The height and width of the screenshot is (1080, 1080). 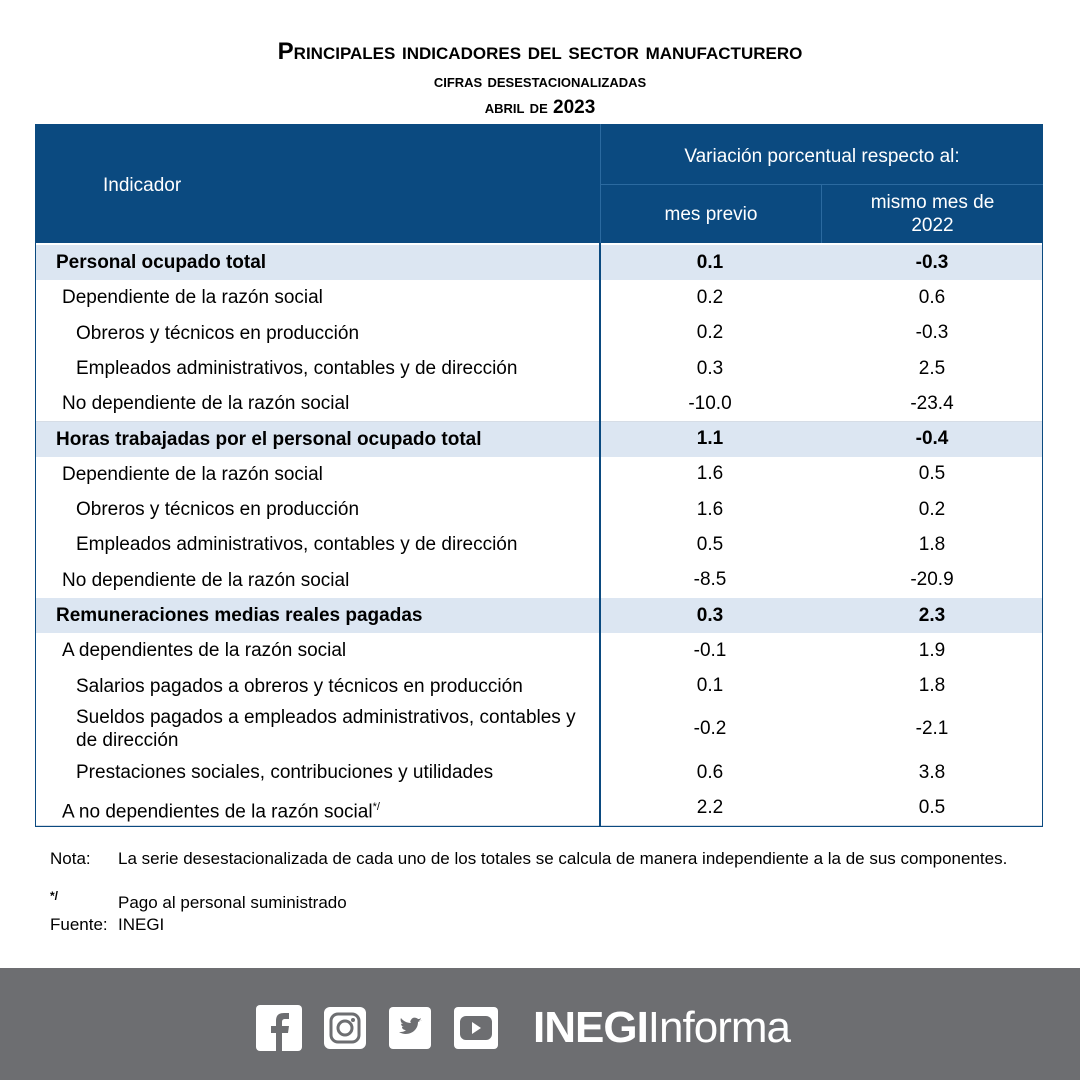 What do you see at coordinates (932, 650) in the screenshot?
I see `cell-value: 1.9` at bounding box center [932, 650].